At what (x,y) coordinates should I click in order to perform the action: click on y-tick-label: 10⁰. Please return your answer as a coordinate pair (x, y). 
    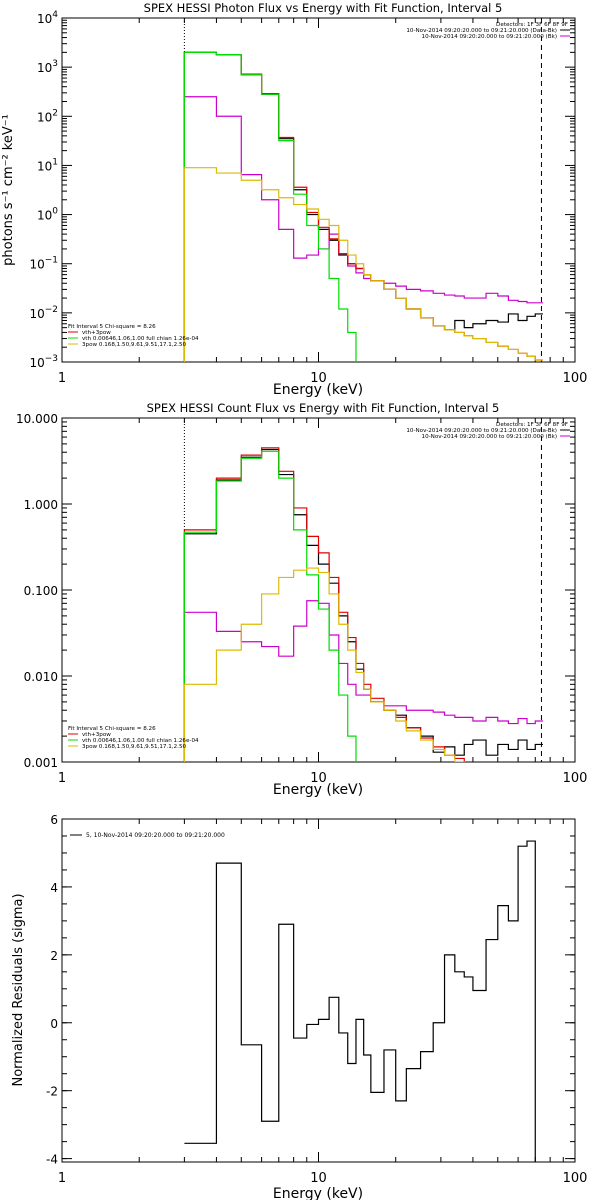
    Looking at the image, I should click on (47, 215).